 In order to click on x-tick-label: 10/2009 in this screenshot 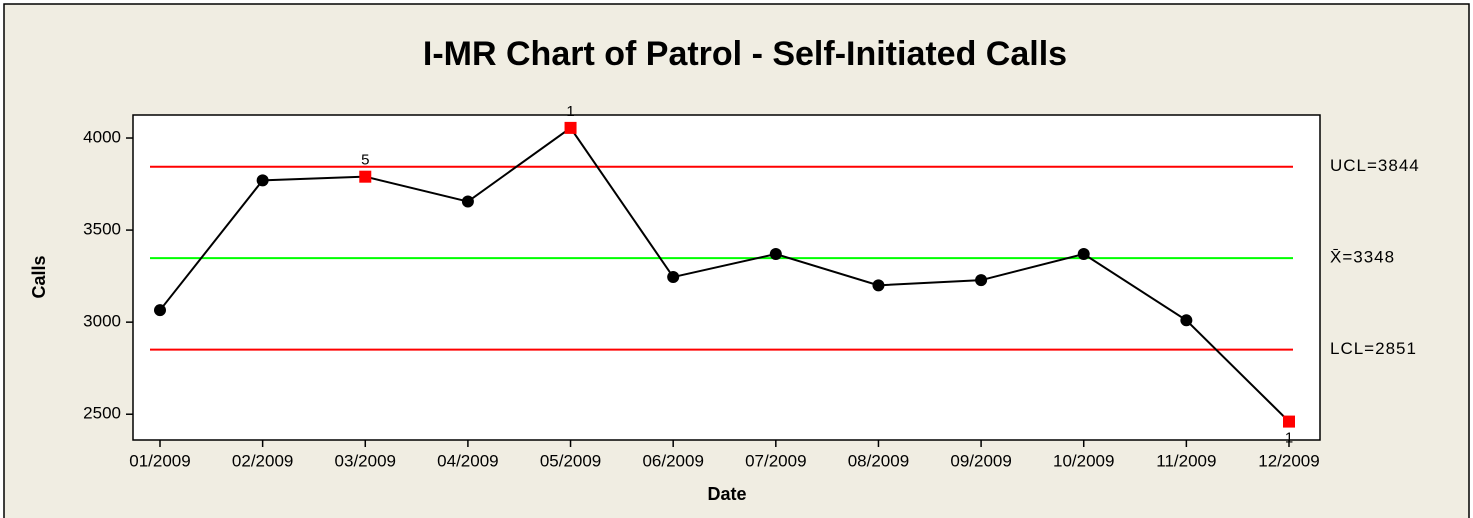, I will do `click(1083, 460)`.